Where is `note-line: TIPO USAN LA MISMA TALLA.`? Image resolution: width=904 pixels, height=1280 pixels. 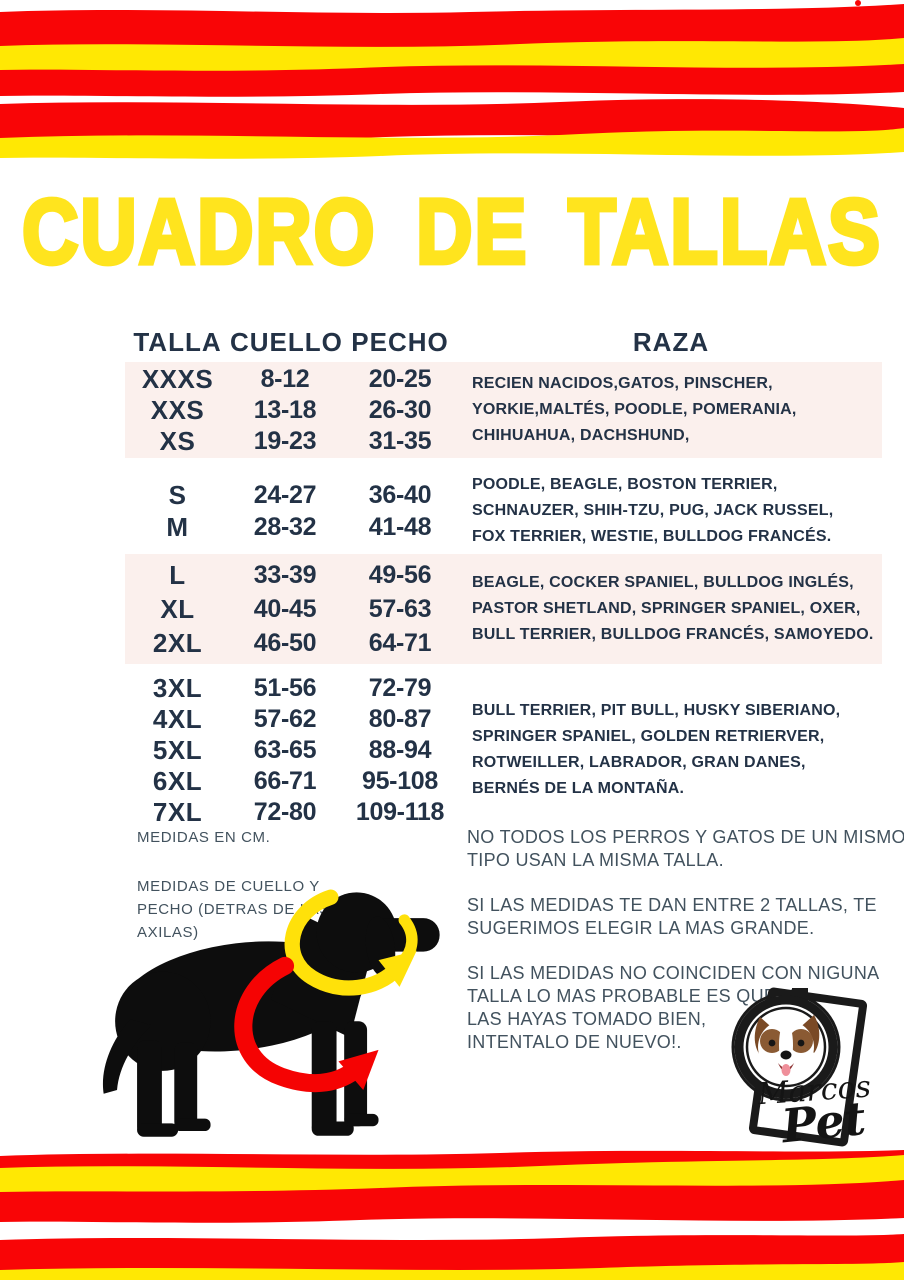 note-line: TIPO USAN LA MISMA TALLA. is located at coordinates (595, 860).